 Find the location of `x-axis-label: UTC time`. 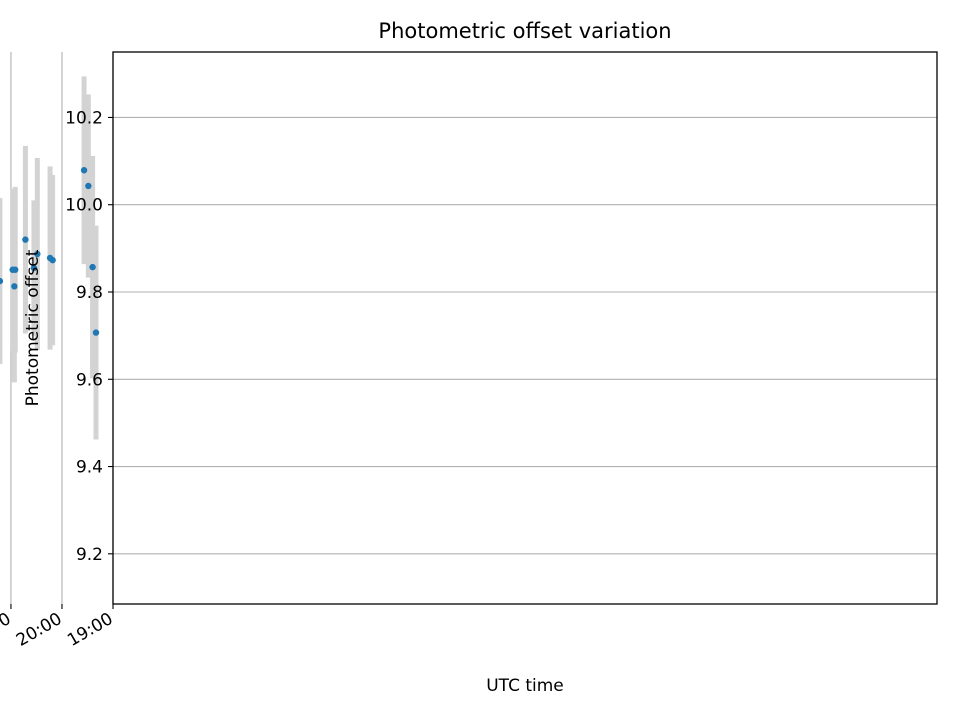

x-axis-label: UTC time is located at coordinates (525, 686).